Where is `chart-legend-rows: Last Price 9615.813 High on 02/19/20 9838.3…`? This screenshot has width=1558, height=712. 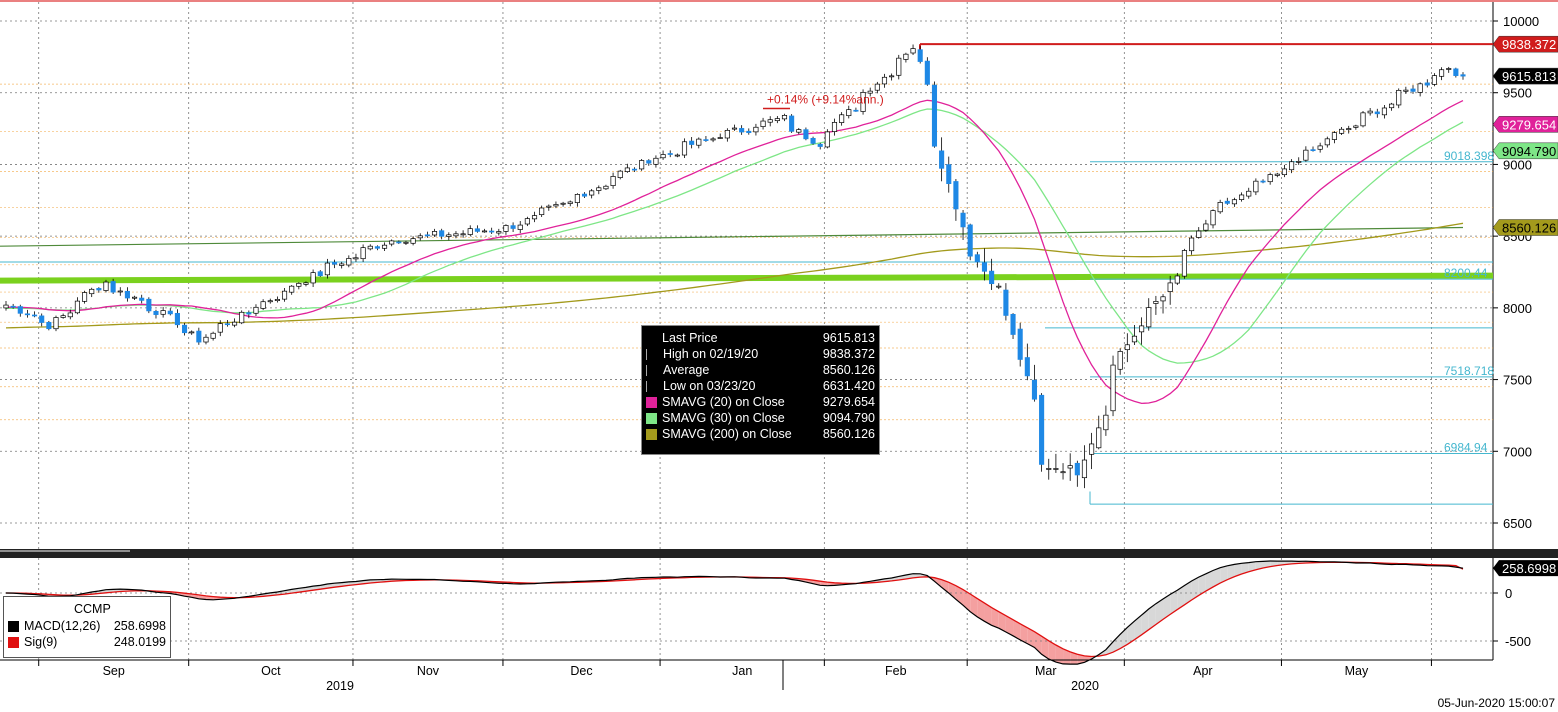 chart-legend-rows: Last Price 9615.813 High on 02/19/20 9838.3… is located at coordinates (760, 386).